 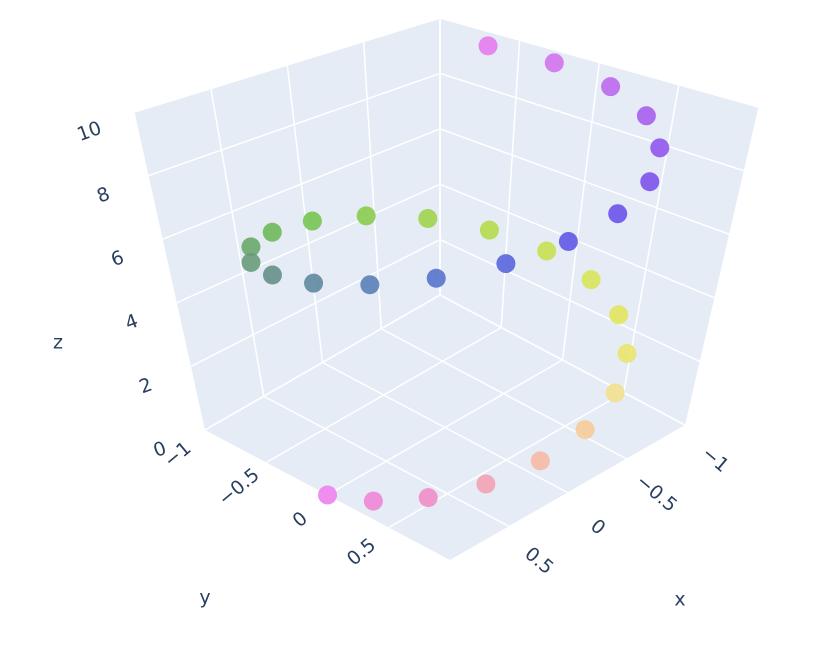 What do you see at coordinates (204, 598) in the screenshot?
I see `y-axis-title: y` at bounding box center [204, 598].